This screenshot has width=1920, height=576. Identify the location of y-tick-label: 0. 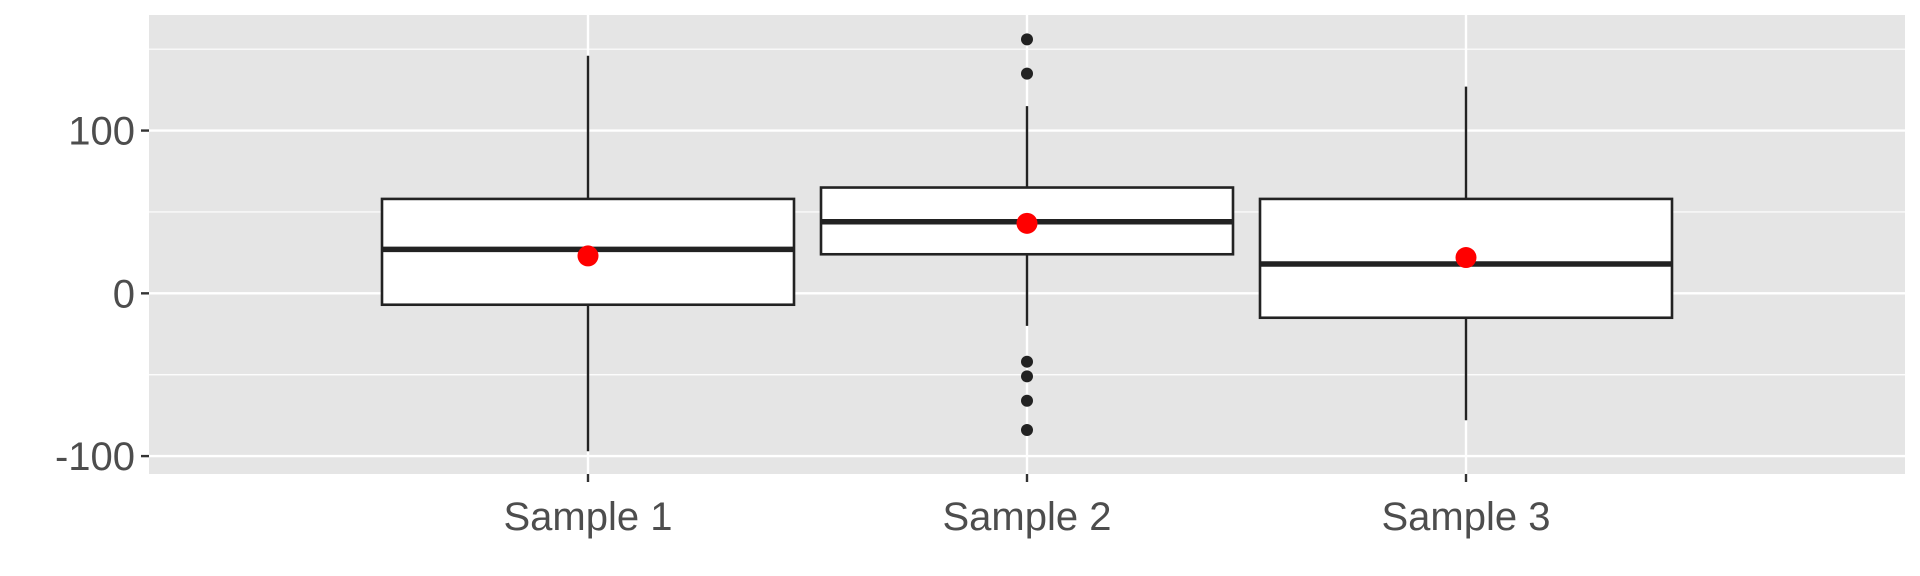
(124, 294).